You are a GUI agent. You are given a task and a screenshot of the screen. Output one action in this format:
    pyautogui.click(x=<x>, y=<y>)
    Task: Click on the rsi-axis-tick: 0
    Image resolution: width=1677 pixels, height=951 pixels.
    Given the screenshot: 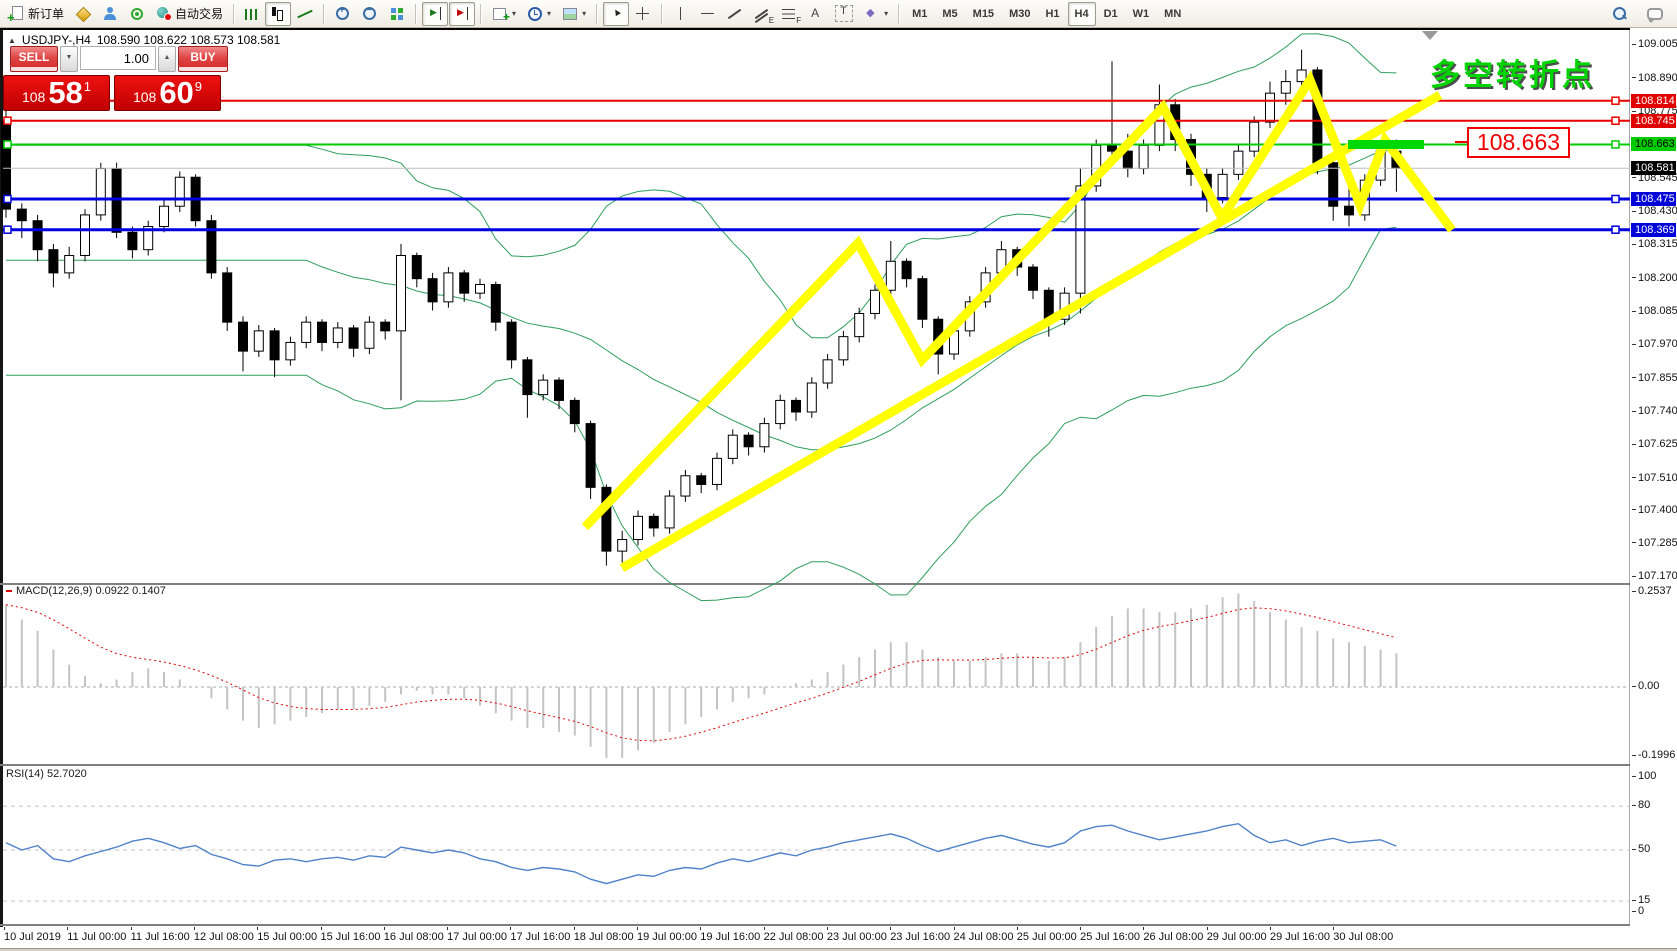 What is the action you would take?
    pyautogui.click(x=1638, y=911)
    